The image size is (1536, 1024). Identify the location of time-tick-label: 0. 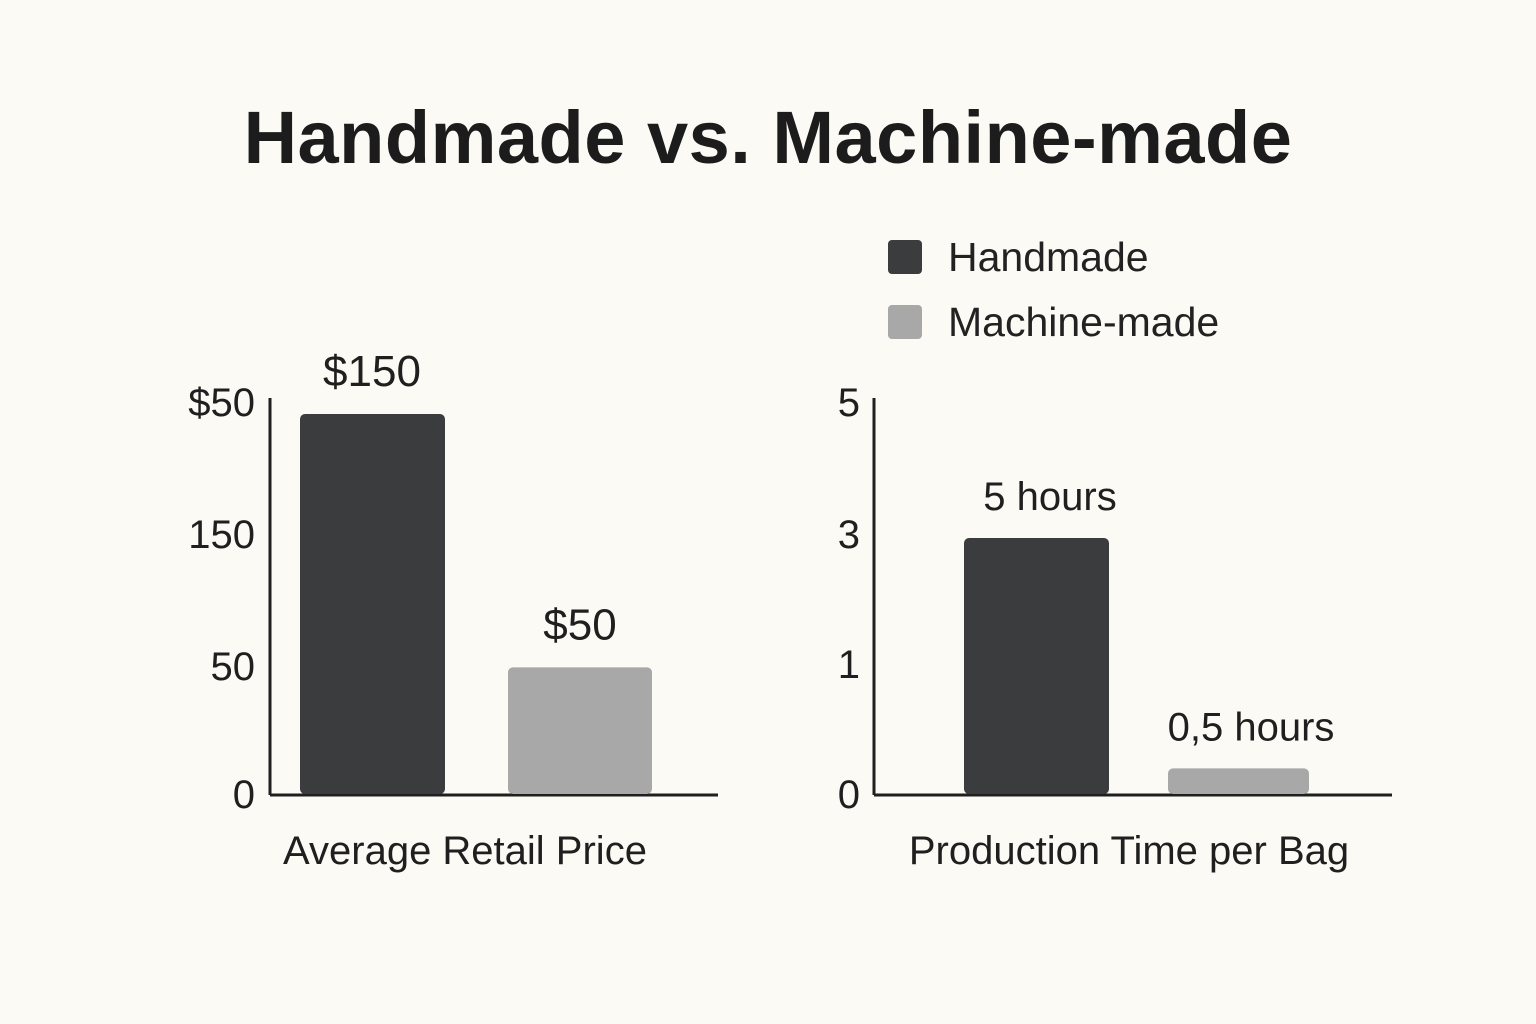
(849, 795).